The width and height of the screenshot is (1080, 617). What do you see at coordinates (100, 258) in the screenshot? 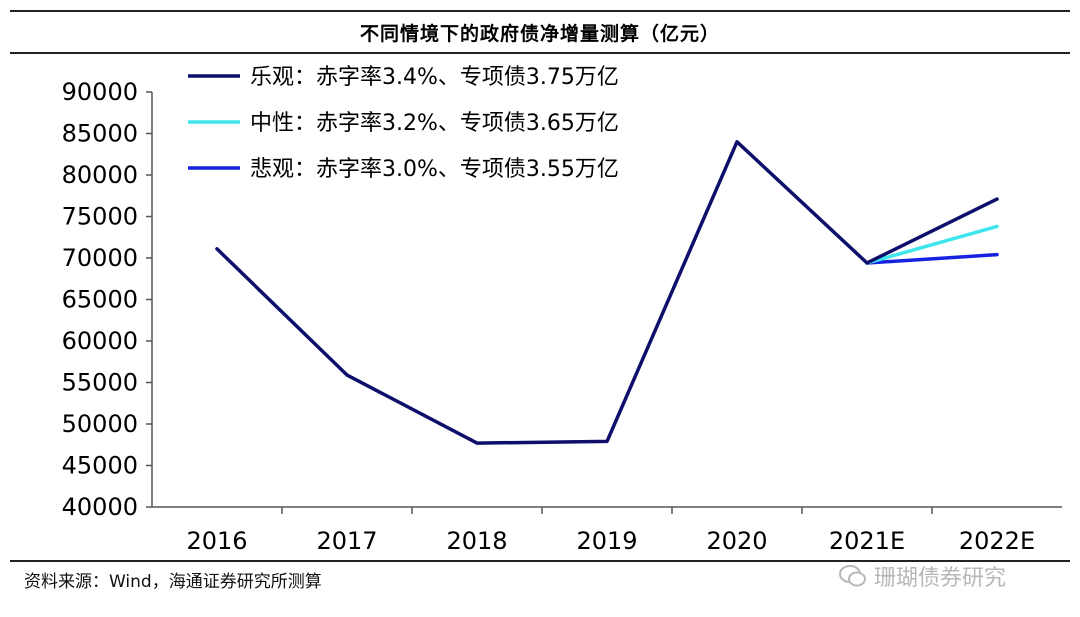
I see `y-tick-label: 70000` at bounding box center [100, 258].